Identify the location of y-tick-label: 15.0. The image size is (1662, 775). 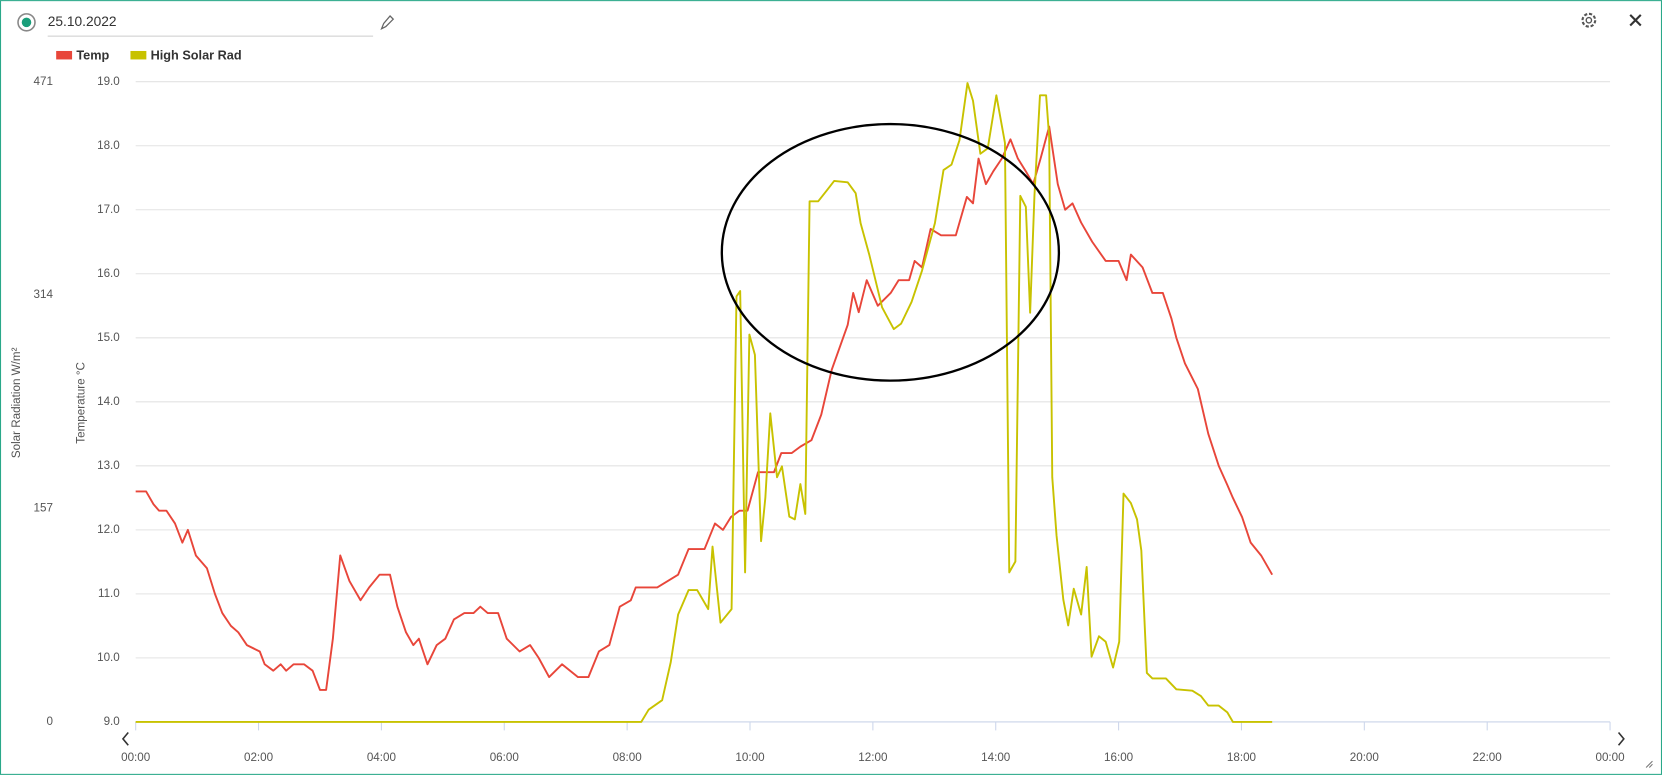
(108, 337).